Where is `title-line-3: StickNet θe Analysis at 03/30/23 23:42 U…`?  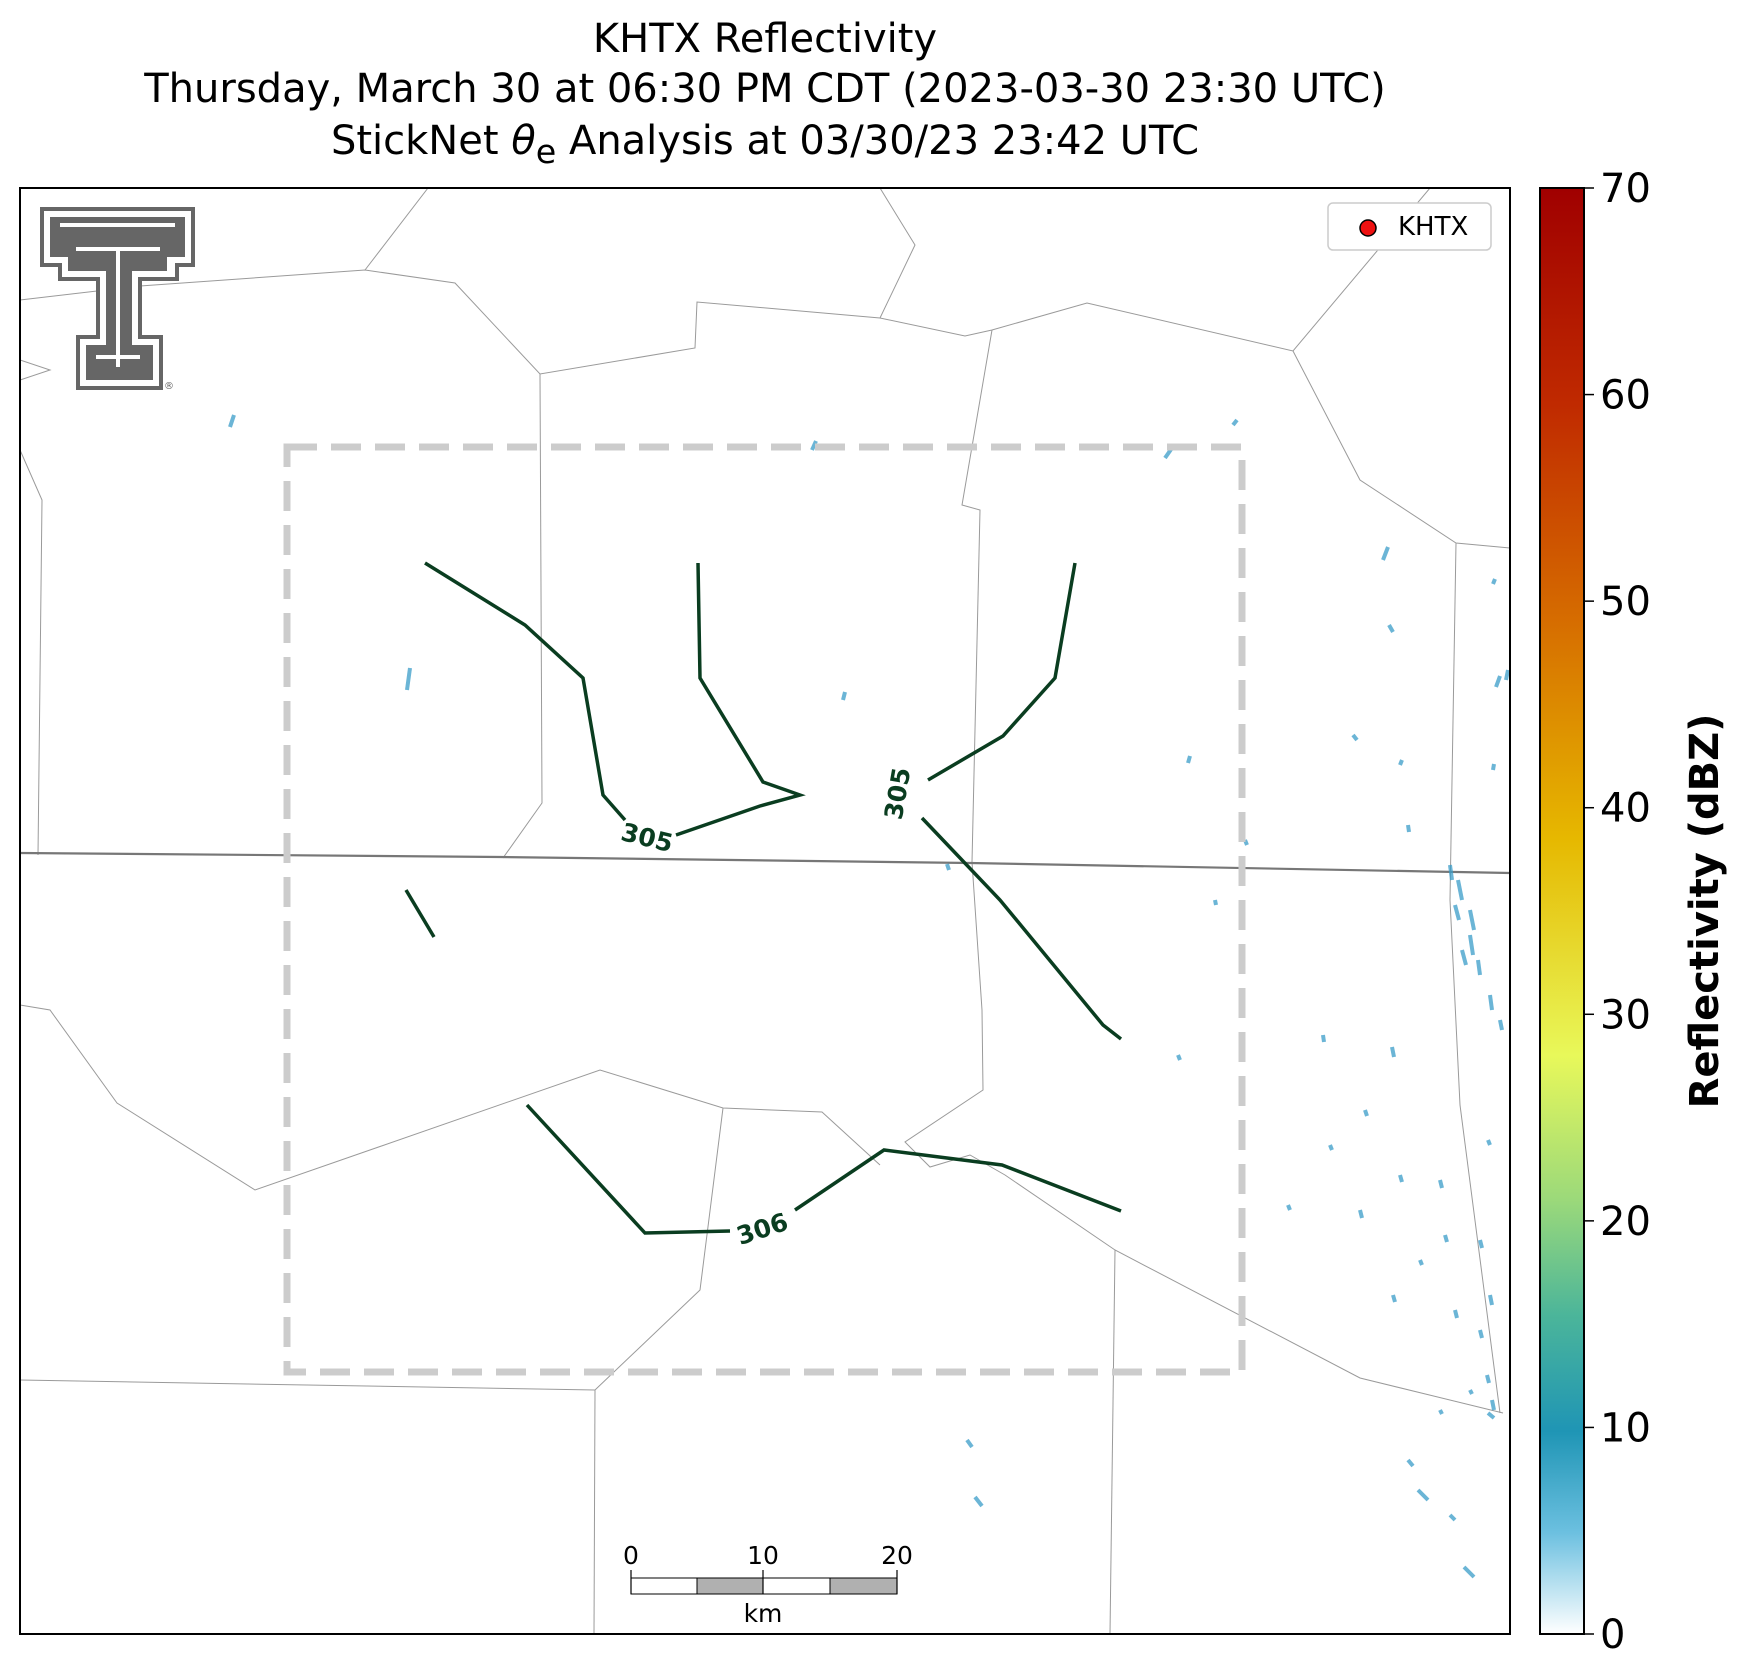 title-line-3: StickNet θe Analysis at 03/30/23 23:42 U… is located at coordinates (765, 146).